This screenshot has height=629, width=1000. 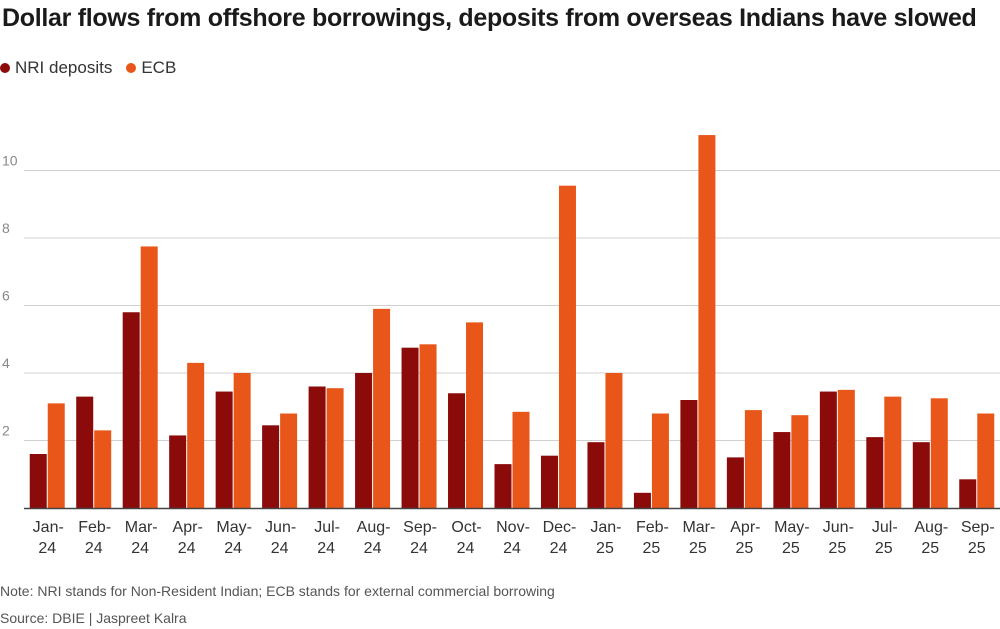 I want to click on legend-label-nri: NRI deposits, so click(x=64, y=67).